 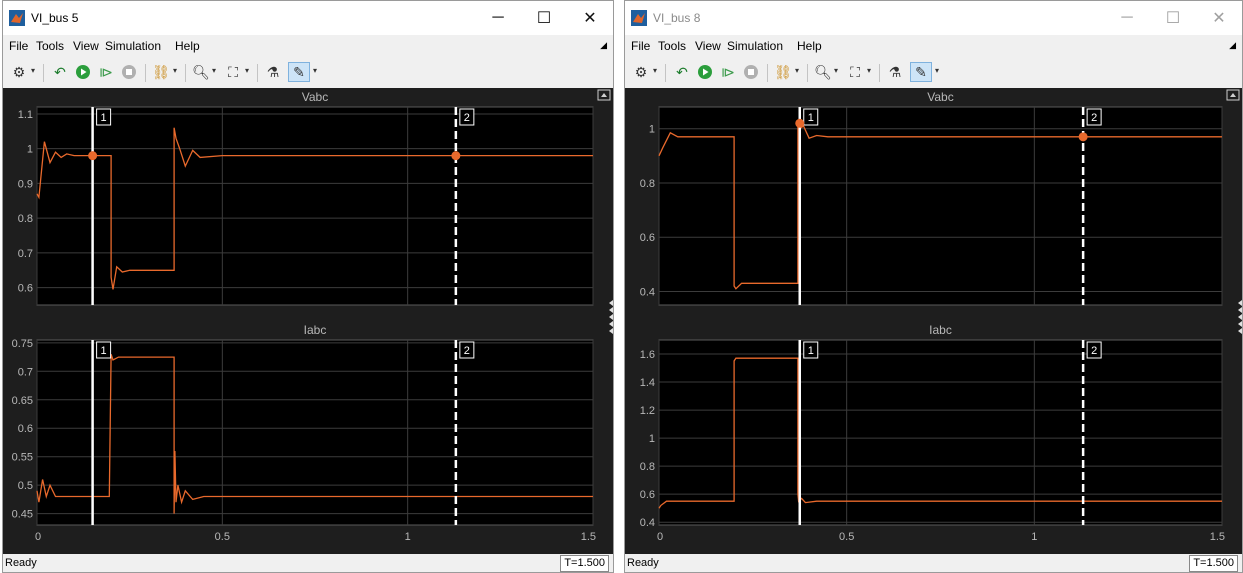 I want to click on undock-arrow, so click(x=1233, y=95).